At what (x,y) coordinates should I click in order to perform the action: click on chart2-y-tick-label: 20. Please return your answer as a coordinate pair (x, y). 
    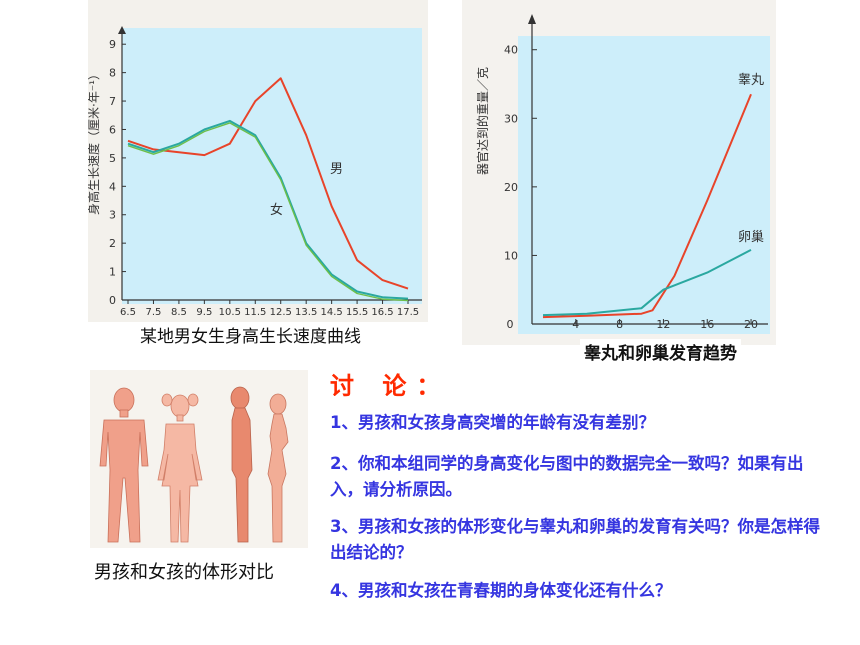
    Looking at the image, I should click on (511, 187).